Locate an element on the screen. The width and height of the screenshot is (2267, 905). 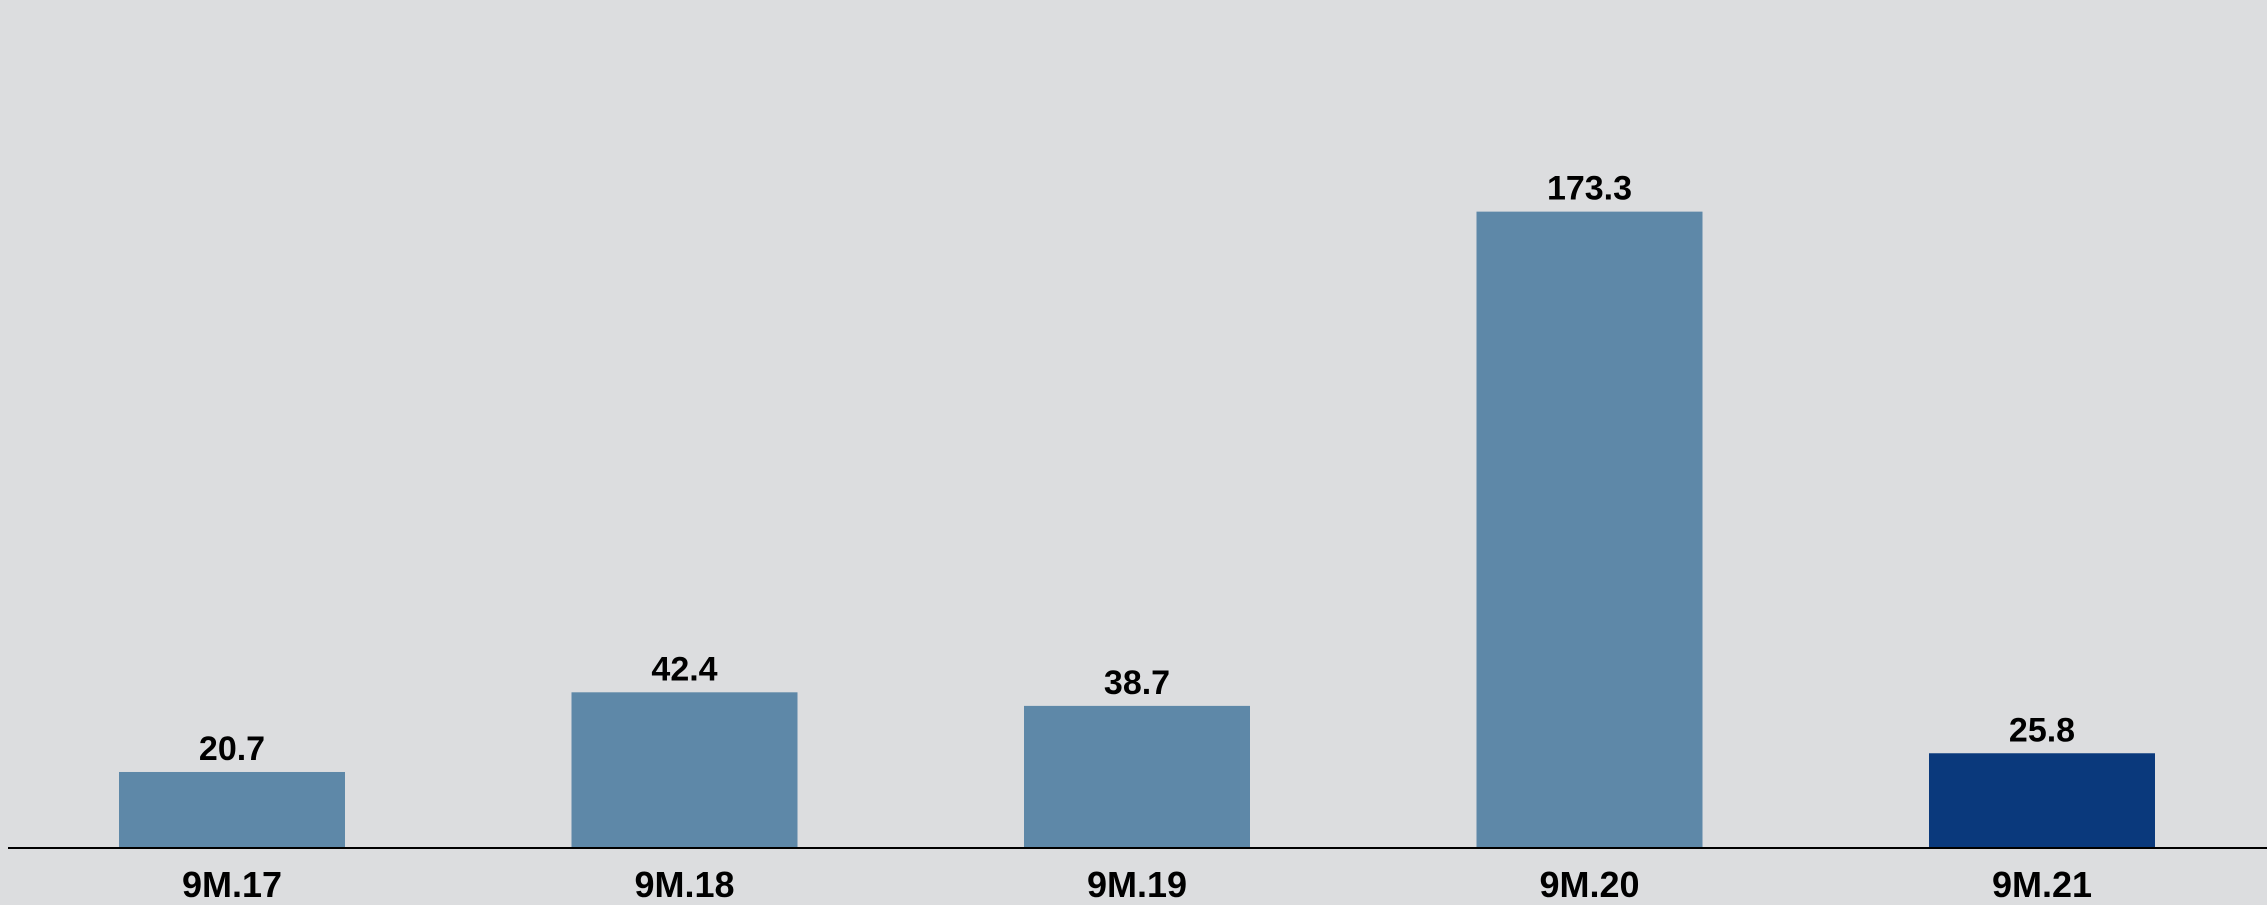
x-tick-label: 9M.21 is located at coordinates (2042, 884).